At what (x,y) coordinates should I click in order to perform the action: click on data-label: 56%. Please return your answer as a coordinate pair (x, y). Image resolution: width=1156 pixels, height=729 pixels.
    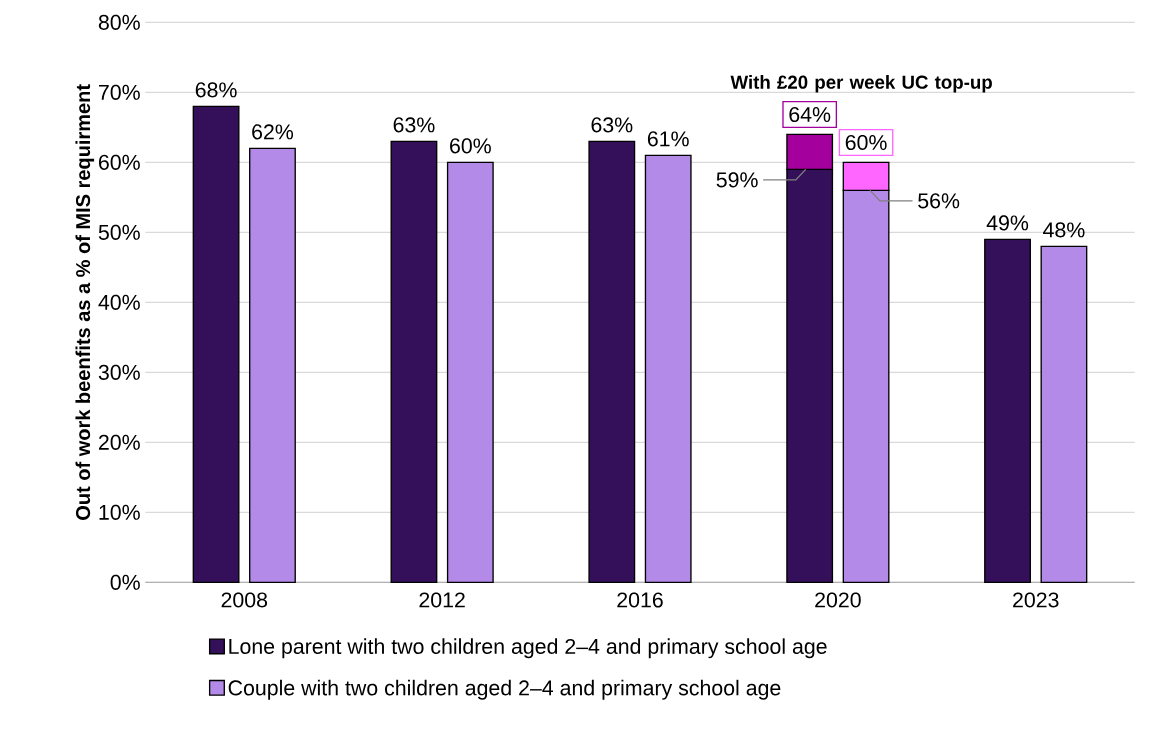
    Looking at the image, I should click on (939, 201).